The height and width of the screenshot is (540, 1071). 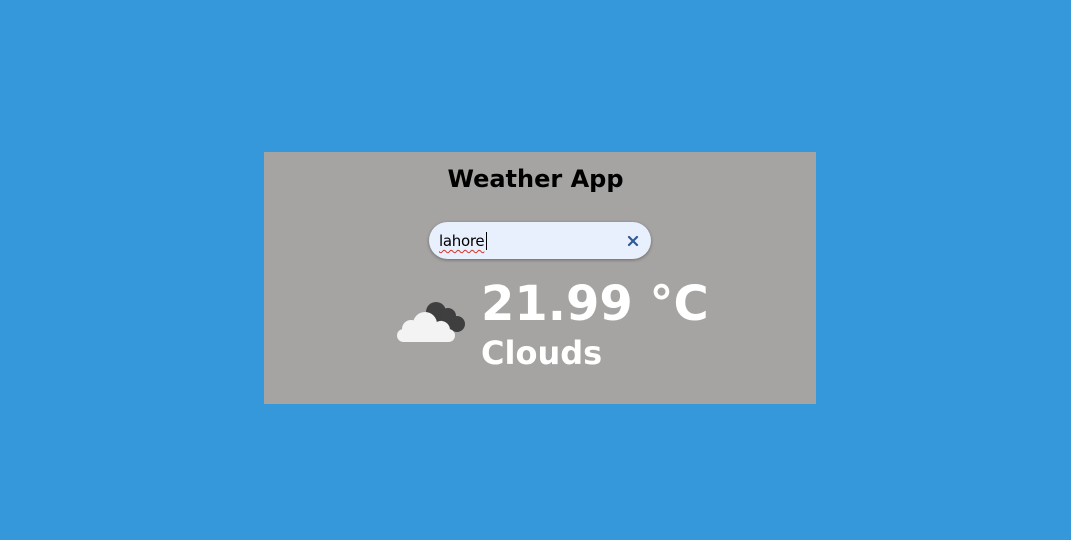 I want to click on close-icon, so click(x=633, y=241).